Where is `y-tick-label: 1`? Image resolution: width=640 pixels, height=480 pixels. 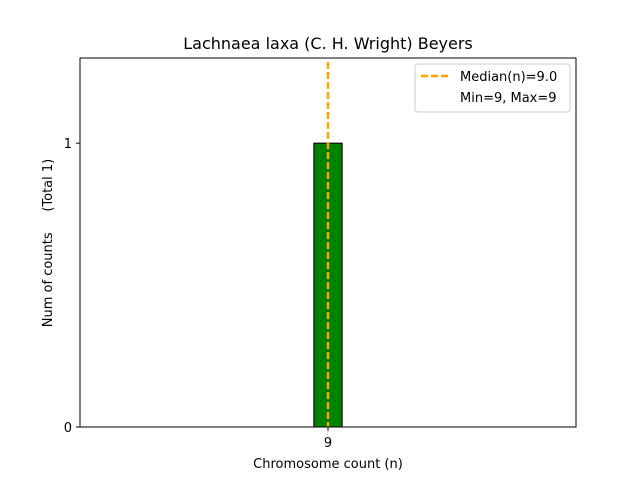 y-tick-label: 1 is located at coordinates (68, 144).